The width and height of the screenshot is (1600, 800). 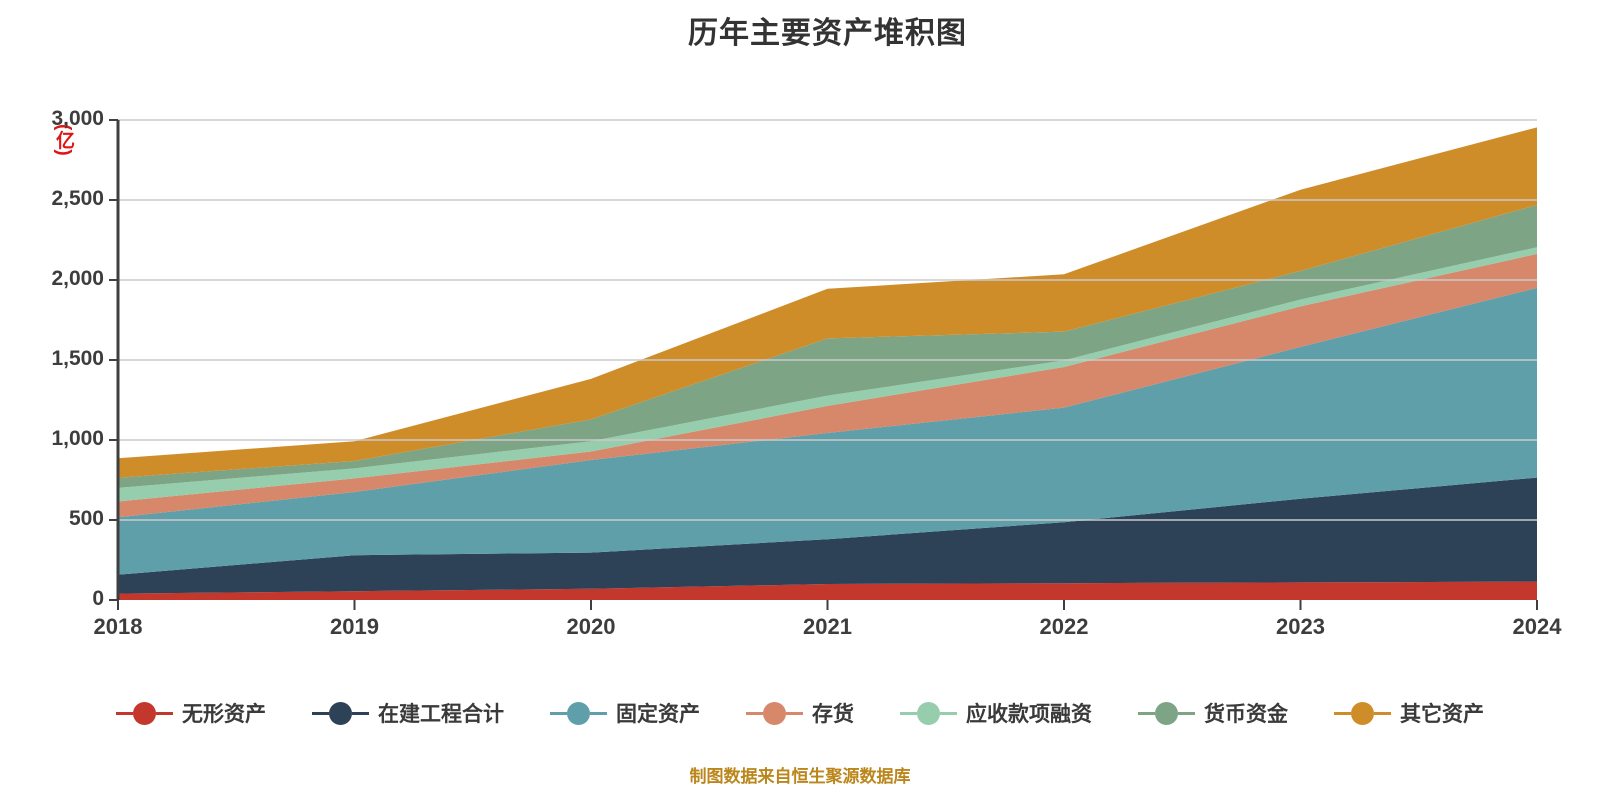 What do you see at coordinates (224, 714) in the screenshot?
I see `legend-label: 无形资产` at bounding box center [224, 714].